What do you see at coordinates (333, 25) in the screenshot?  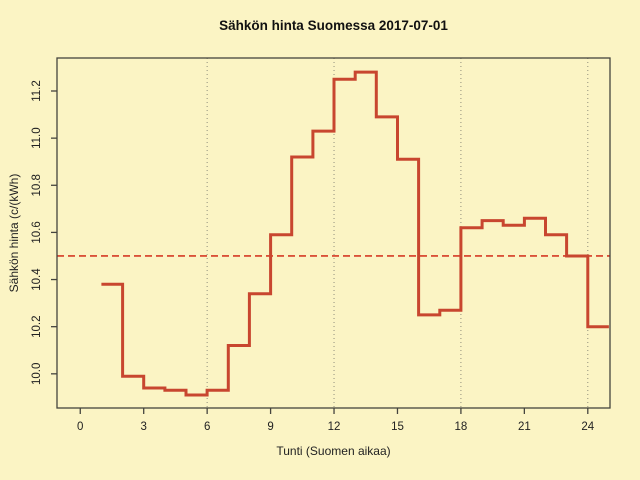 I see `chart-title: Sähkön hinta Suomessa 2017-07-01` at bounding box center [333, 25].